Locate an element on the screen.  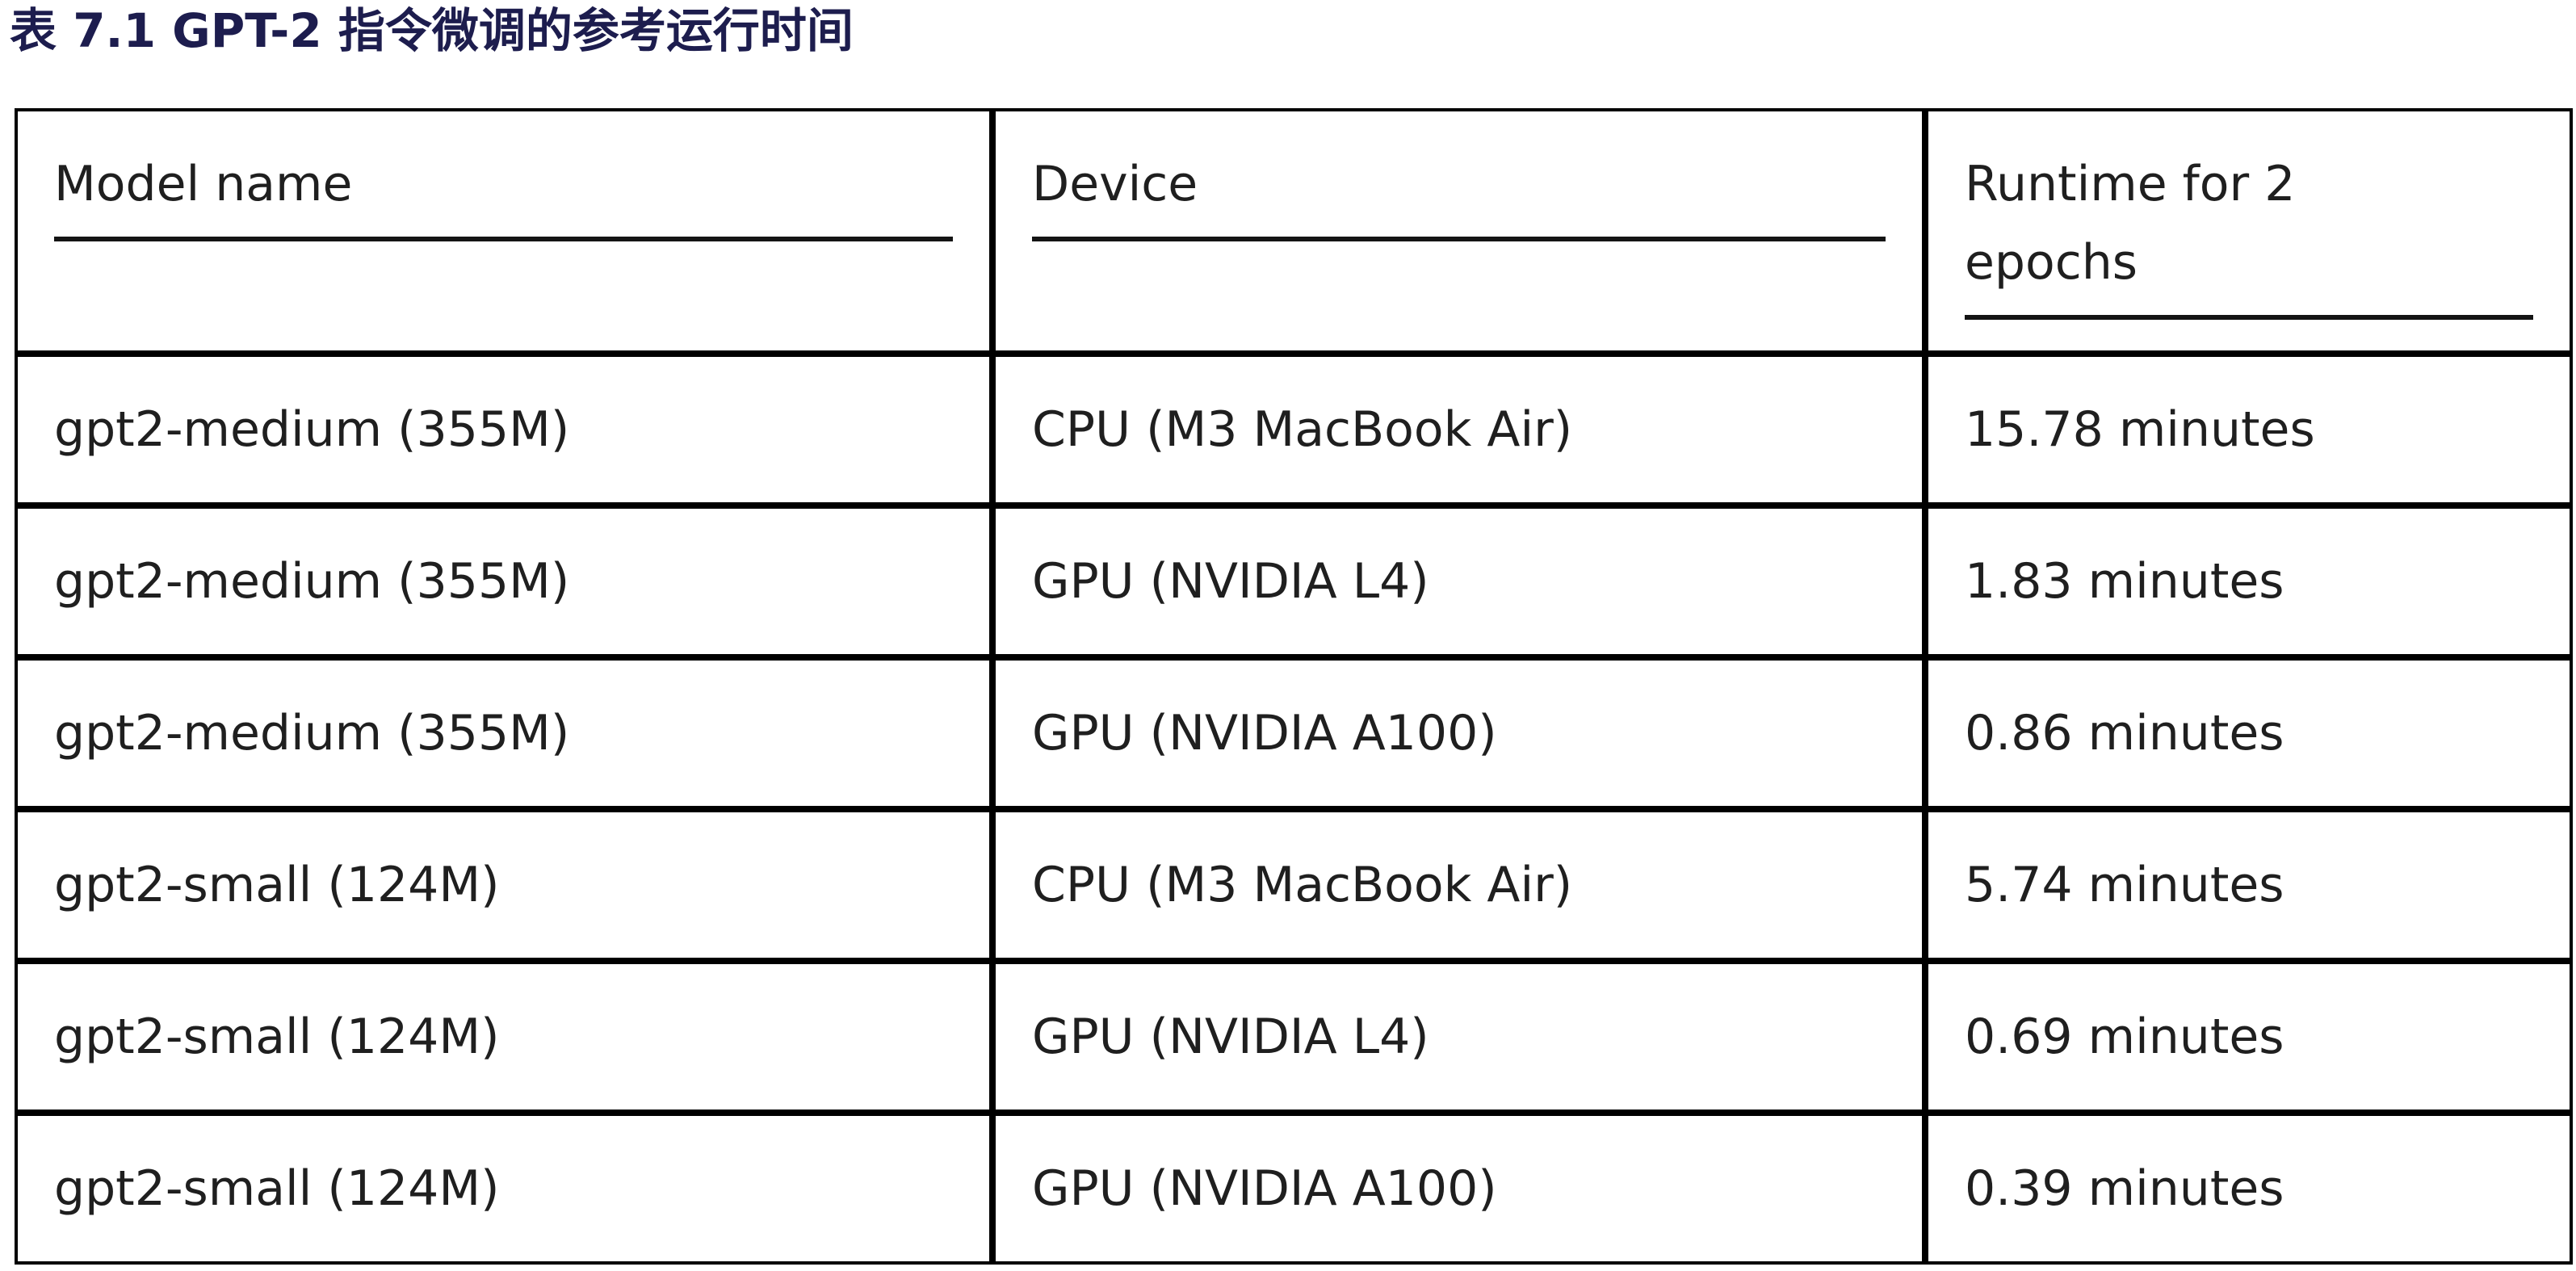
column-header-model-name: Model name is located at coordinates (203, 184).